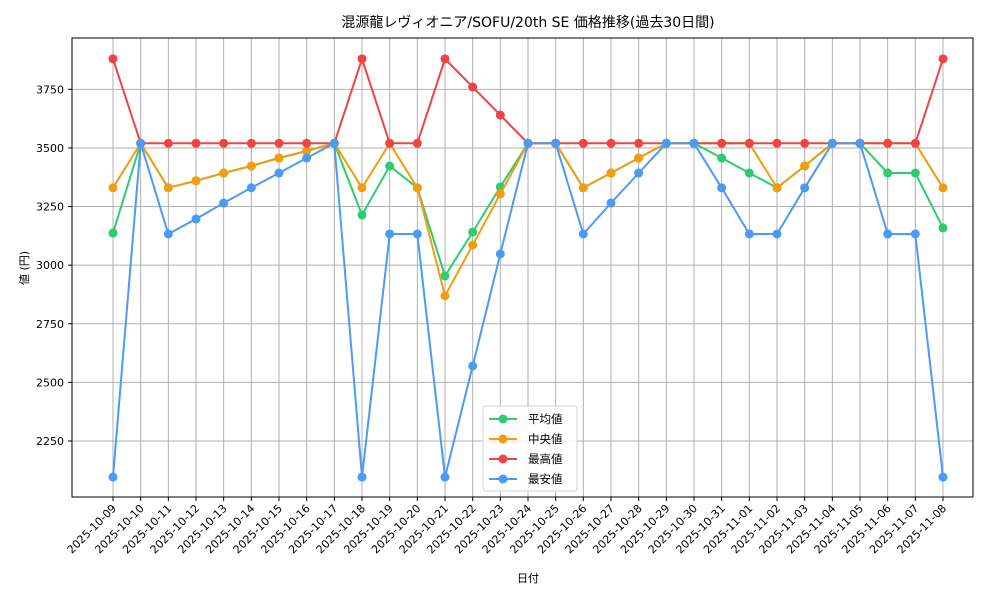 This screenshot has width=1000, height=604. I want to click on legend-label: 中央値, so click(545, 439).